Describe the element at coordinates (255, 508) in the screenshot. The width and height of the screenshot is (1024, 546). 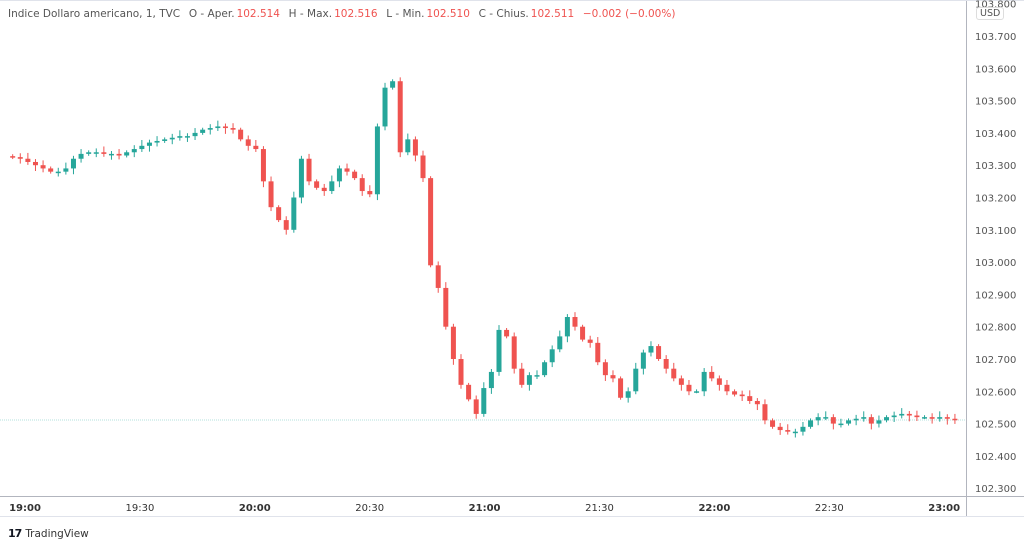
I see `time-tick-label: 20:00` at that location.